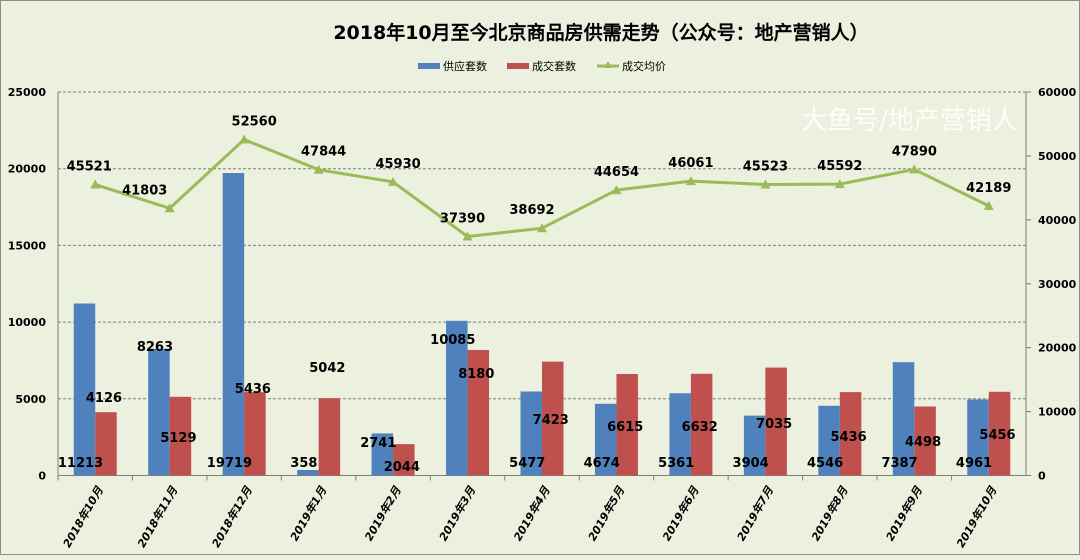 The image size is (1080, 560). Describe the element at coordinates (825, 463) in the screenshot. I see `supply-data-label: 4546` at that location.